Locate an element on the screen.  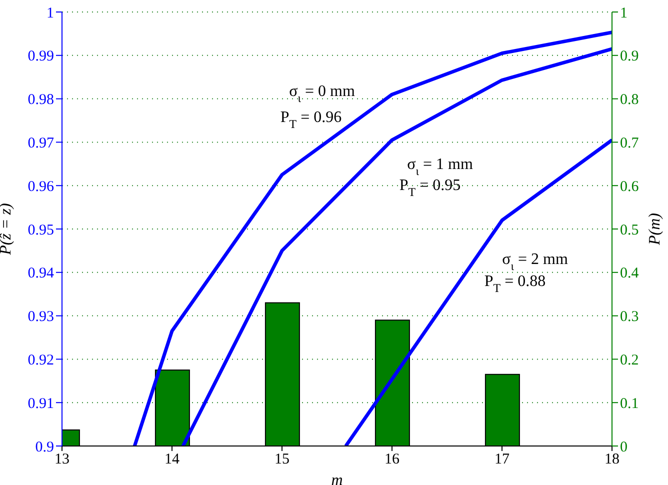
y2-tick-label: 0.8 is located at coordinates (629, 100).